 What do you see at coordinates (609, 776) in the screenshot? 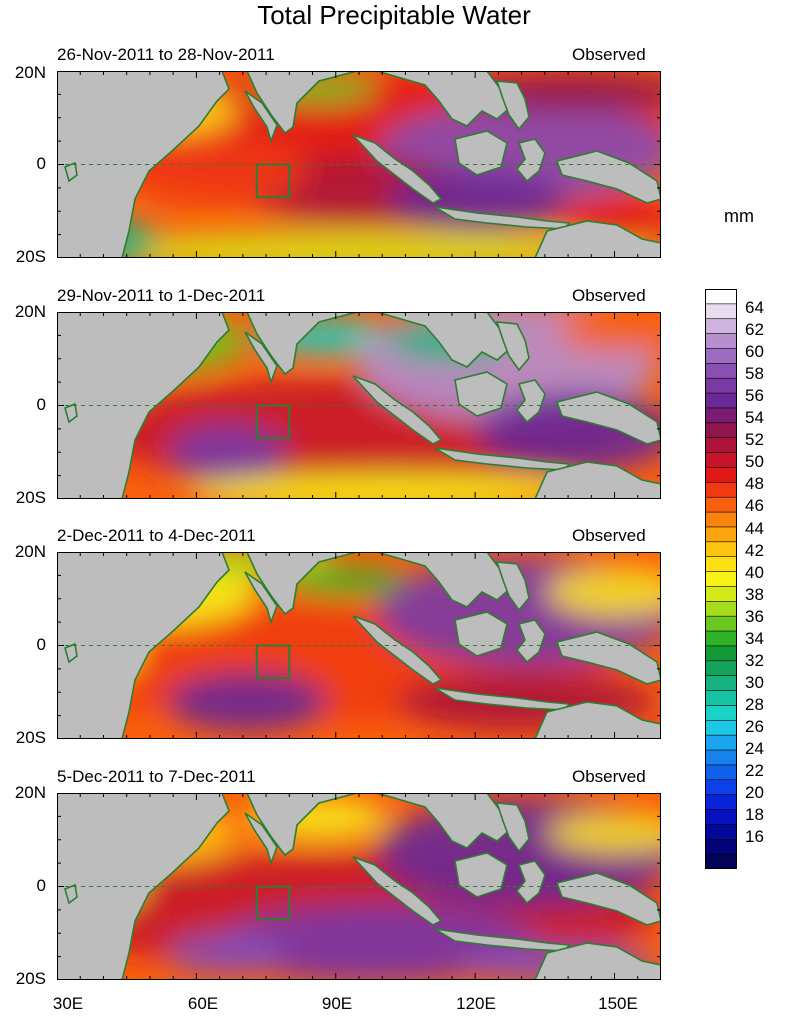
I see `panel-4-label: Observed` at bounding box center [609, 776].